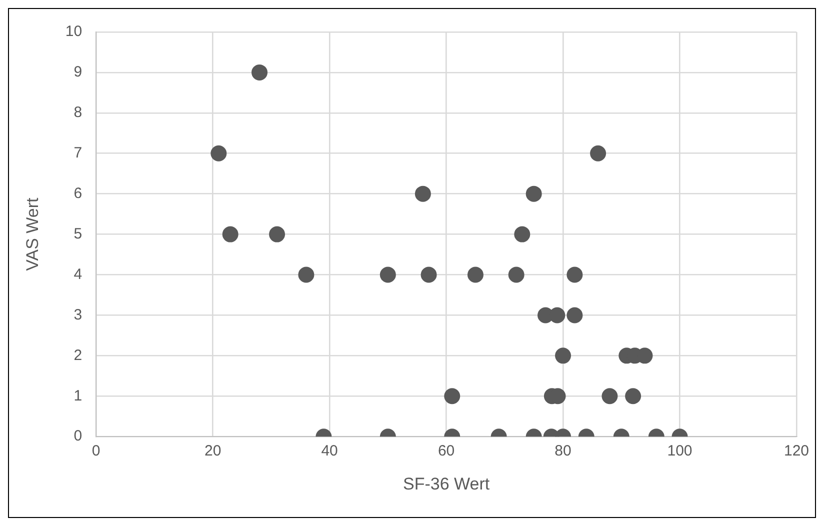  What do you see at coordinates (78, 395) in the screenshot?
I see `y-tick-label: 1` at bounding box center [78, 395].